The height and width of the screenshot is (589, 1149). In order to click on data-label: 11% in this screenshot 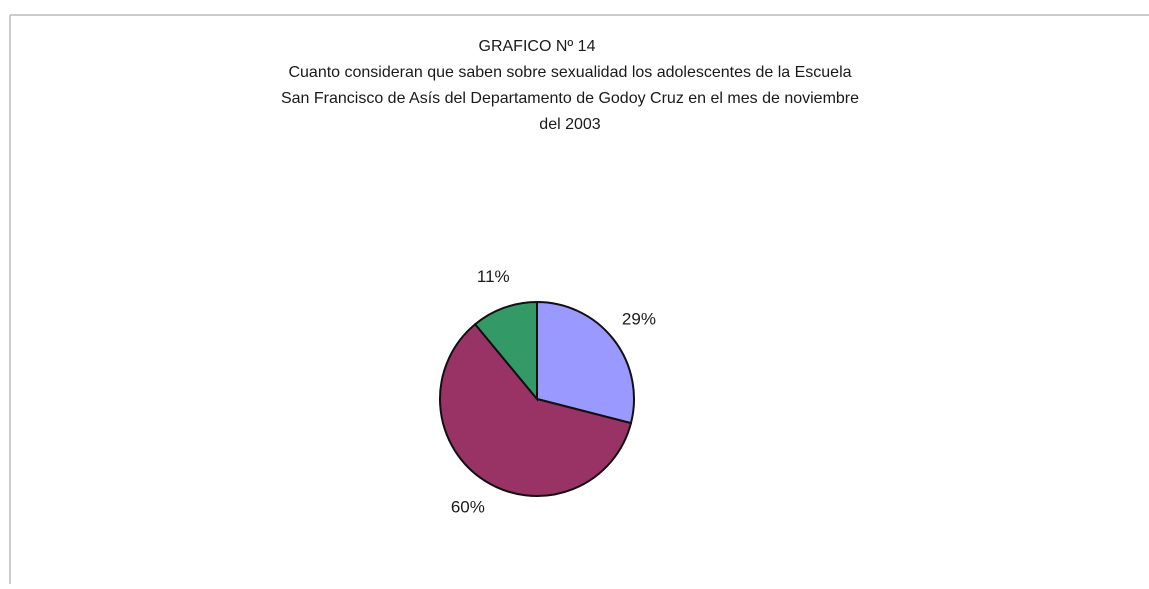, I will do `click(493, 276)`.